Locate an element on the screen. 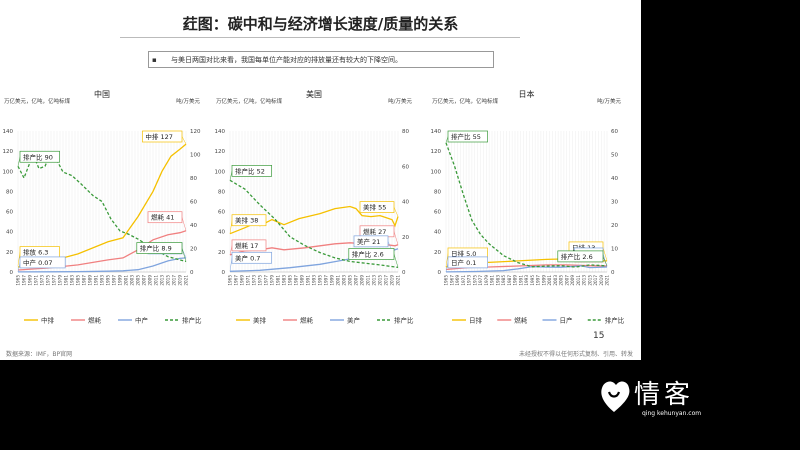 This screenshot has width=800, height=450. y-tick-right: 80 is located at coordinates (405, 132).